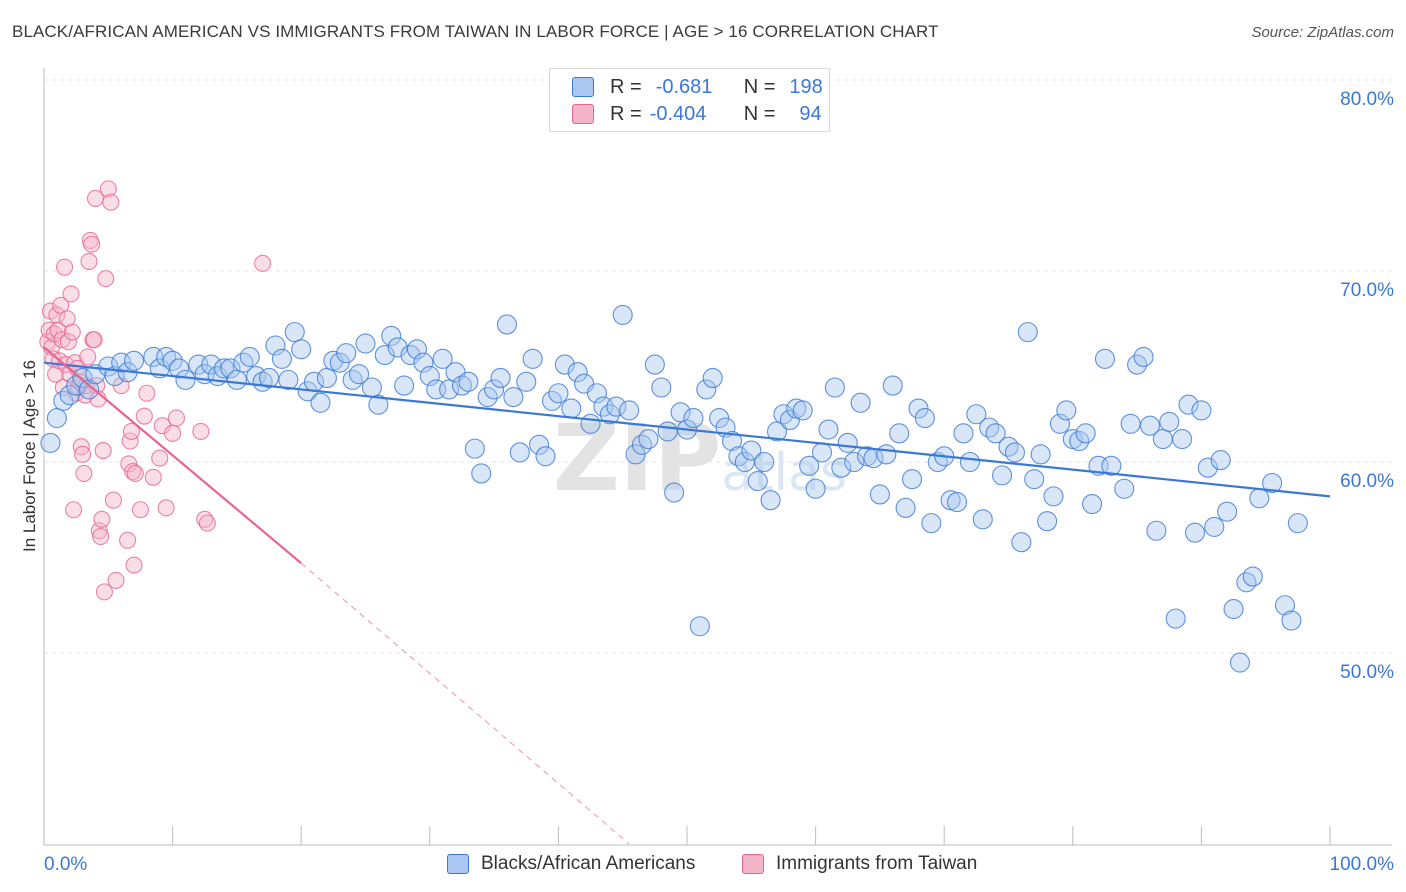 This screenshot has width=1406, height=892. What do you see at coordinates (583, 87) in the screenshot?
I see `legend-swatch-blue` at bounding box center [583, 87].